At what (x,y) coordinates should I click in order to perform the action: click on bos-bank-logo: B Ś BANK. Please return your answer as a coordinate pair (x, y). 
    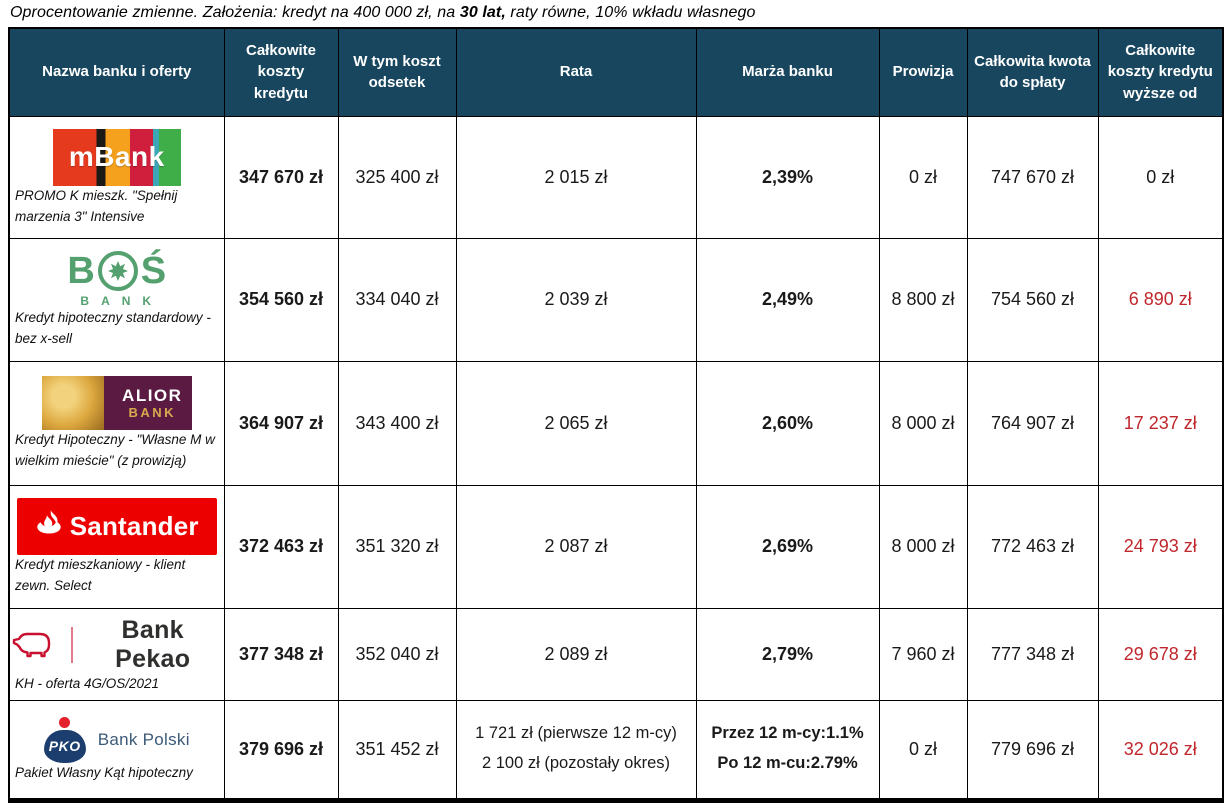
    Looking at the image, I should click on (116, 279).